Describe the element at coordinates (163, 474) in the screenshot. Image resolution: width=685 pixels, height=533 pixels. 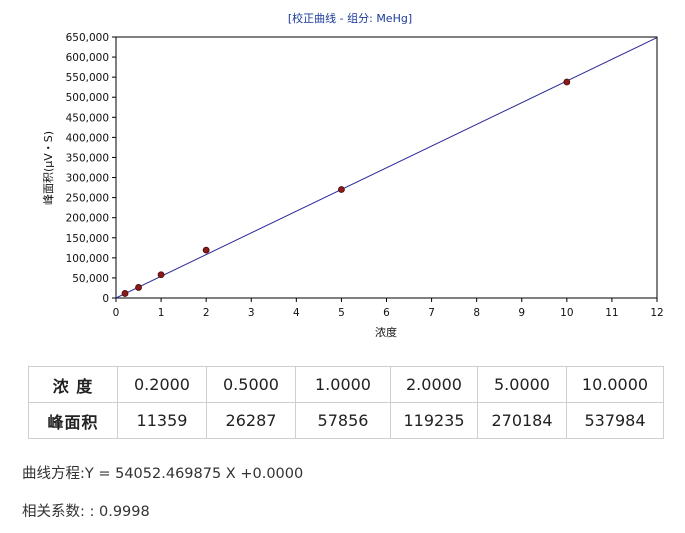
I see `curve-equation: 曲线方程:Y = 54052.469875 X +0.0000` at that location.